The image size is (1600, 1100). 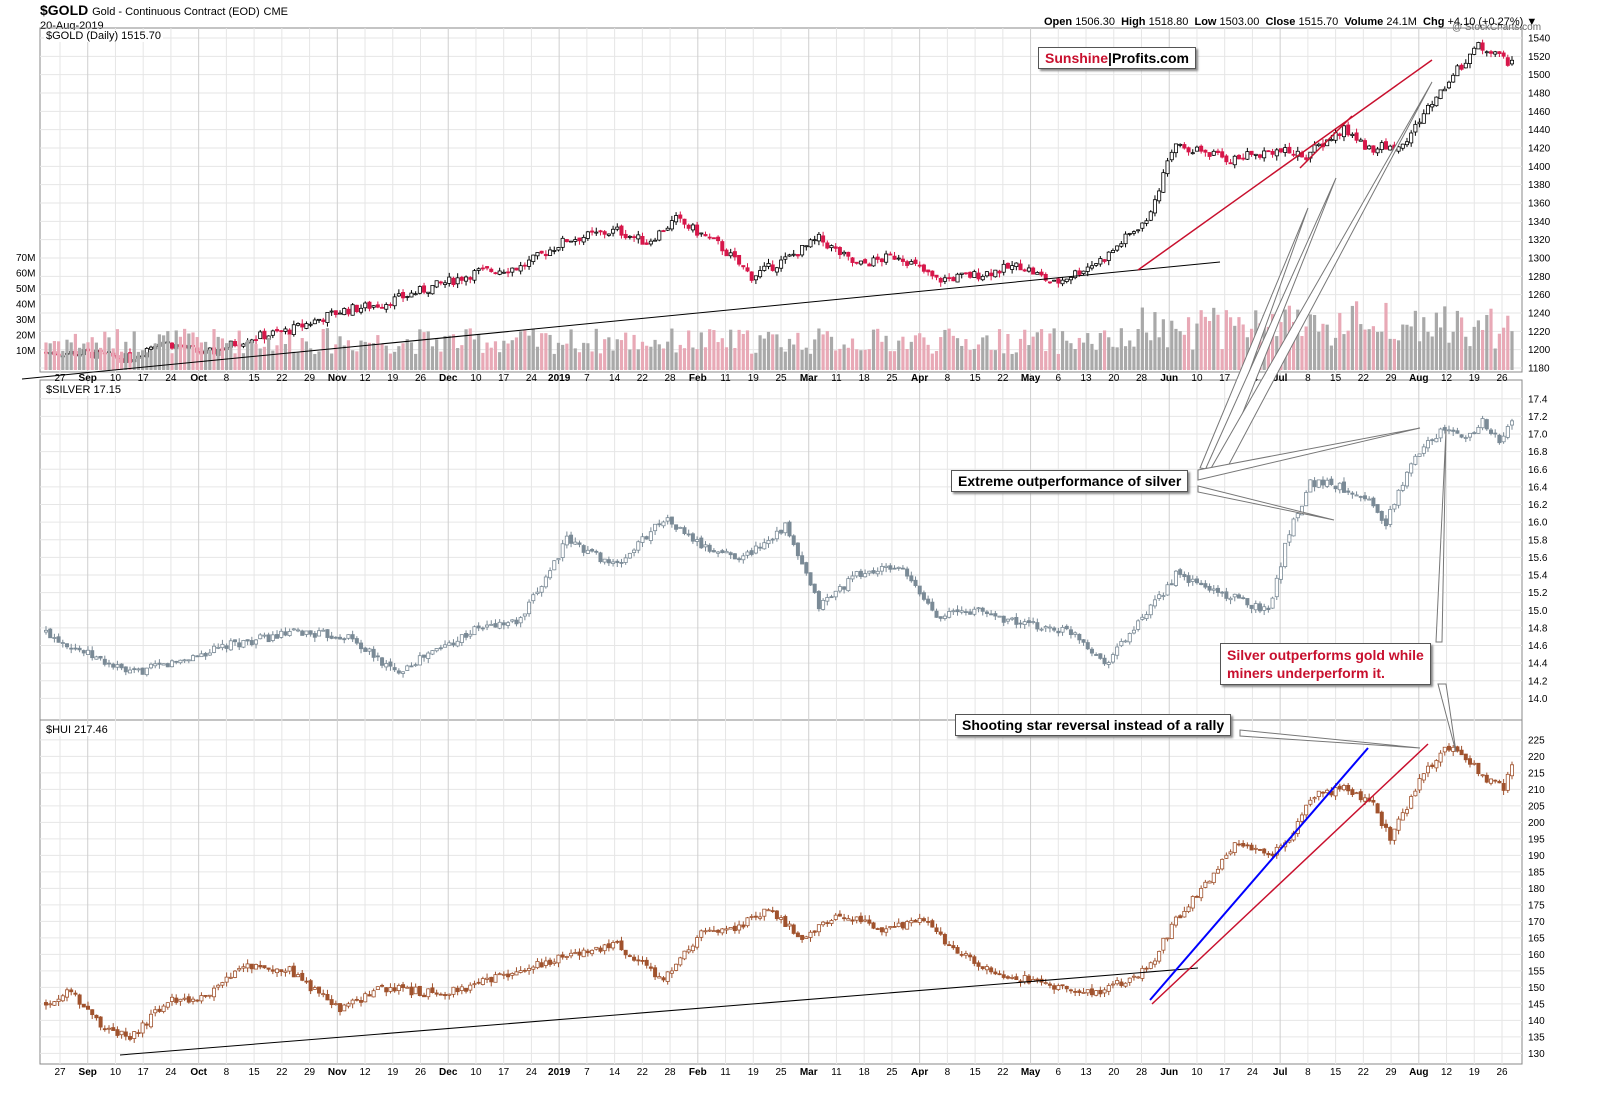 I want to click on x-tick-label: 6, so click(x=1059, y=378).